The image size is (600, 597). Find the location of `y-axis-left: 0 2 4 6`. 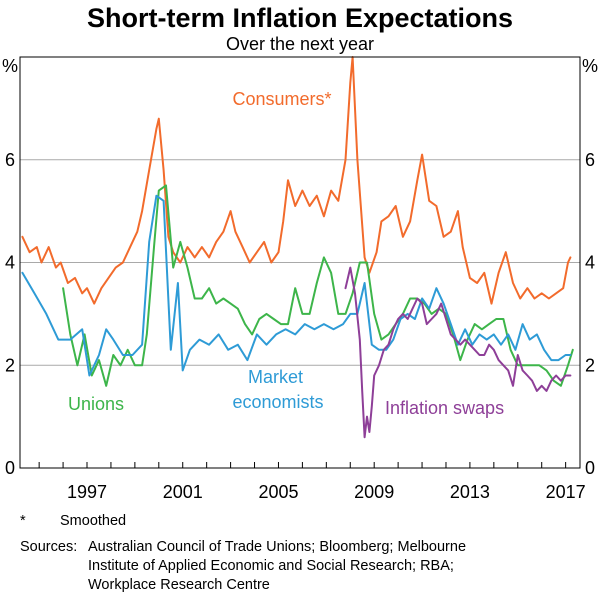

y-axis-left: 0 2 4 6 is located at coordinates (10, 314).